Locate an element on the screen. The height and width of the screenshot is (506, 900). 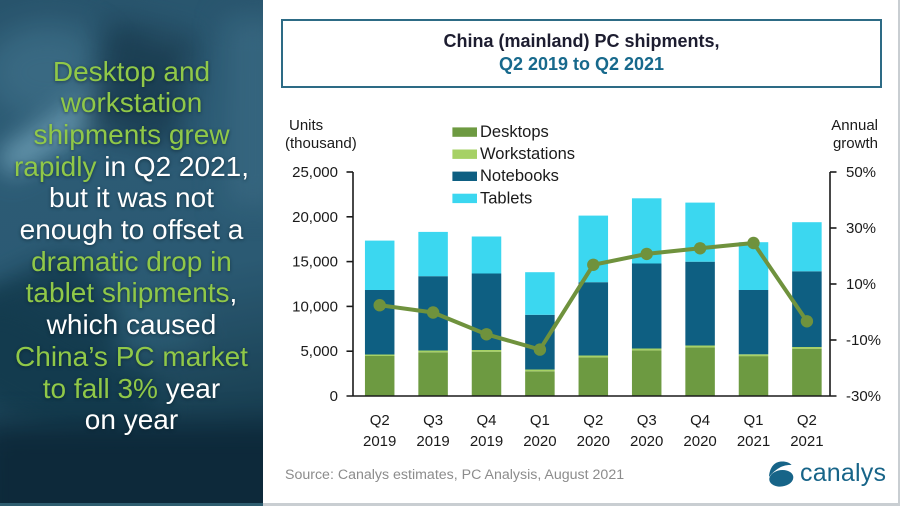
svg-text: (thousand) is located at coordinates (321, 143).